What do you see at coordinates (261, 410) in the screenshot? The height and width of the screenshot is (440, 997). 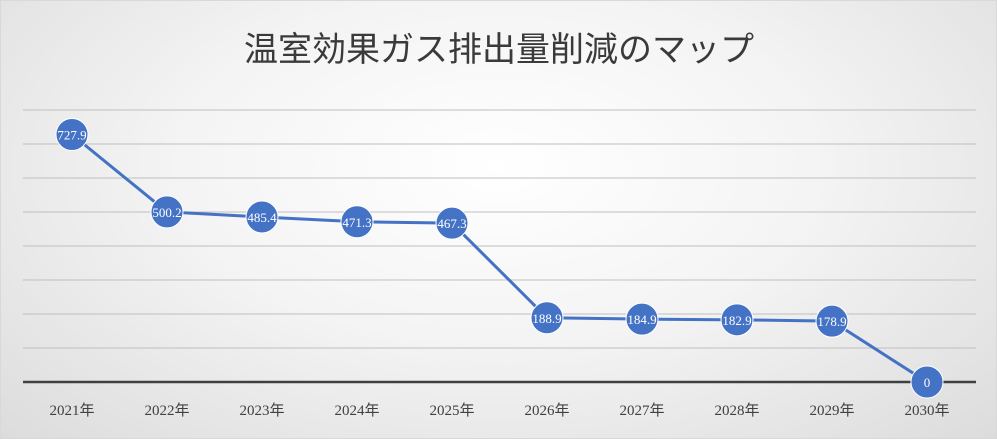 I see `x-tick-label: 2023年` at bounding box center [261, 410].